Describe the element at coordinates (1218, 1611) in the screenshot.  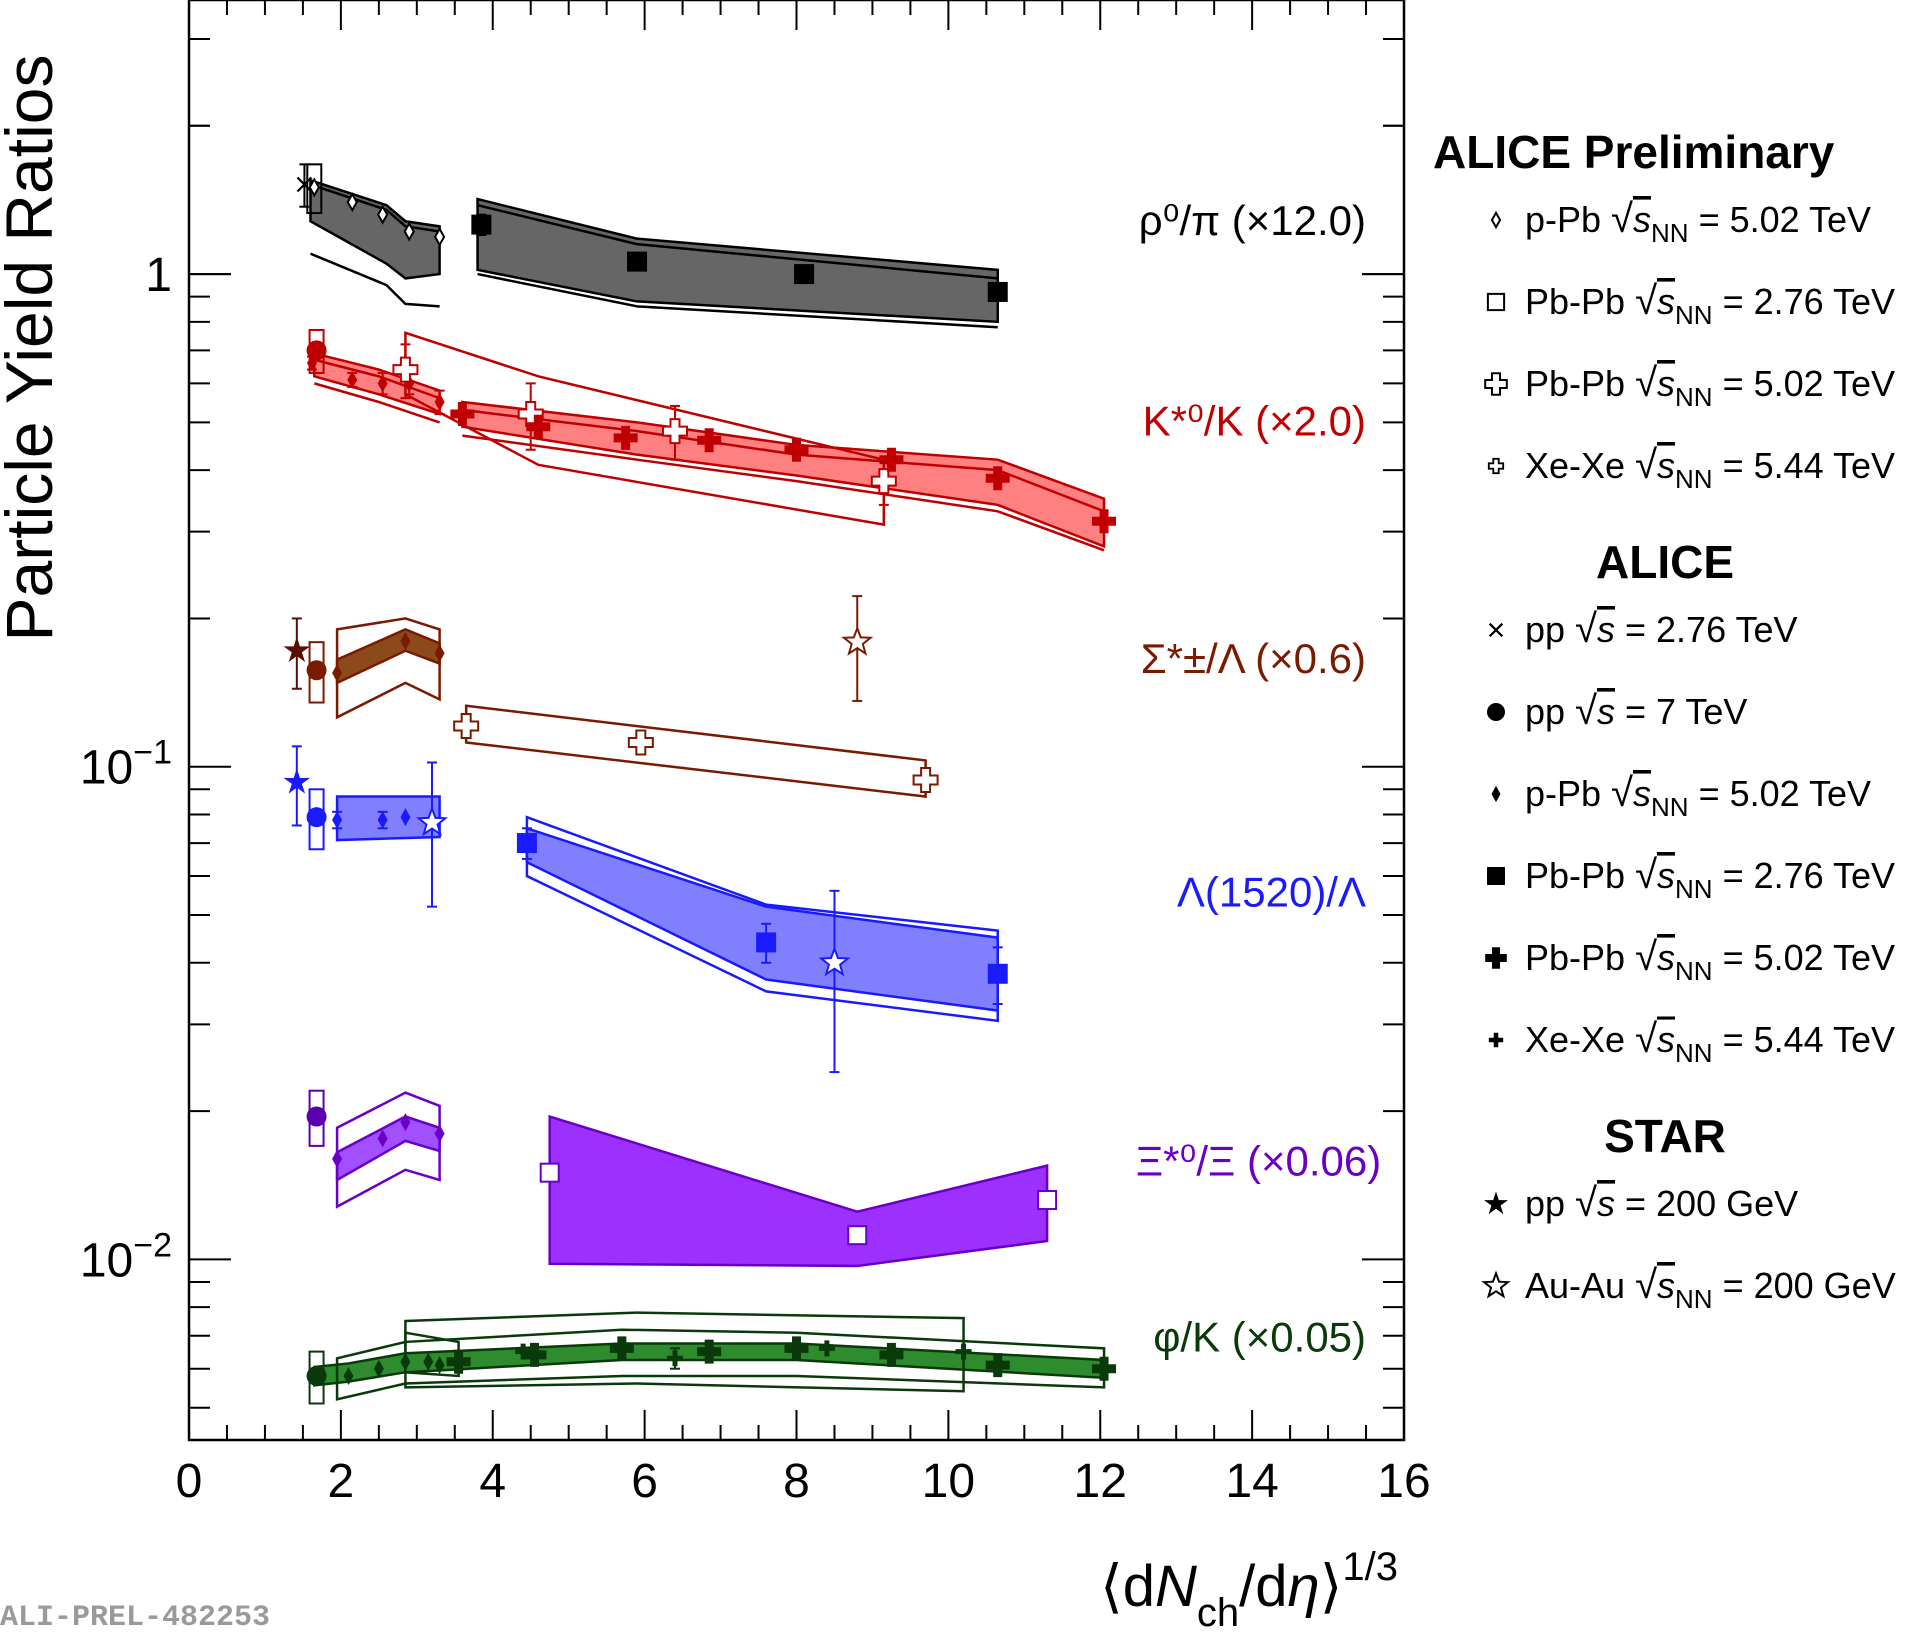
I see `x-axis-title-ch: ch` at that location.